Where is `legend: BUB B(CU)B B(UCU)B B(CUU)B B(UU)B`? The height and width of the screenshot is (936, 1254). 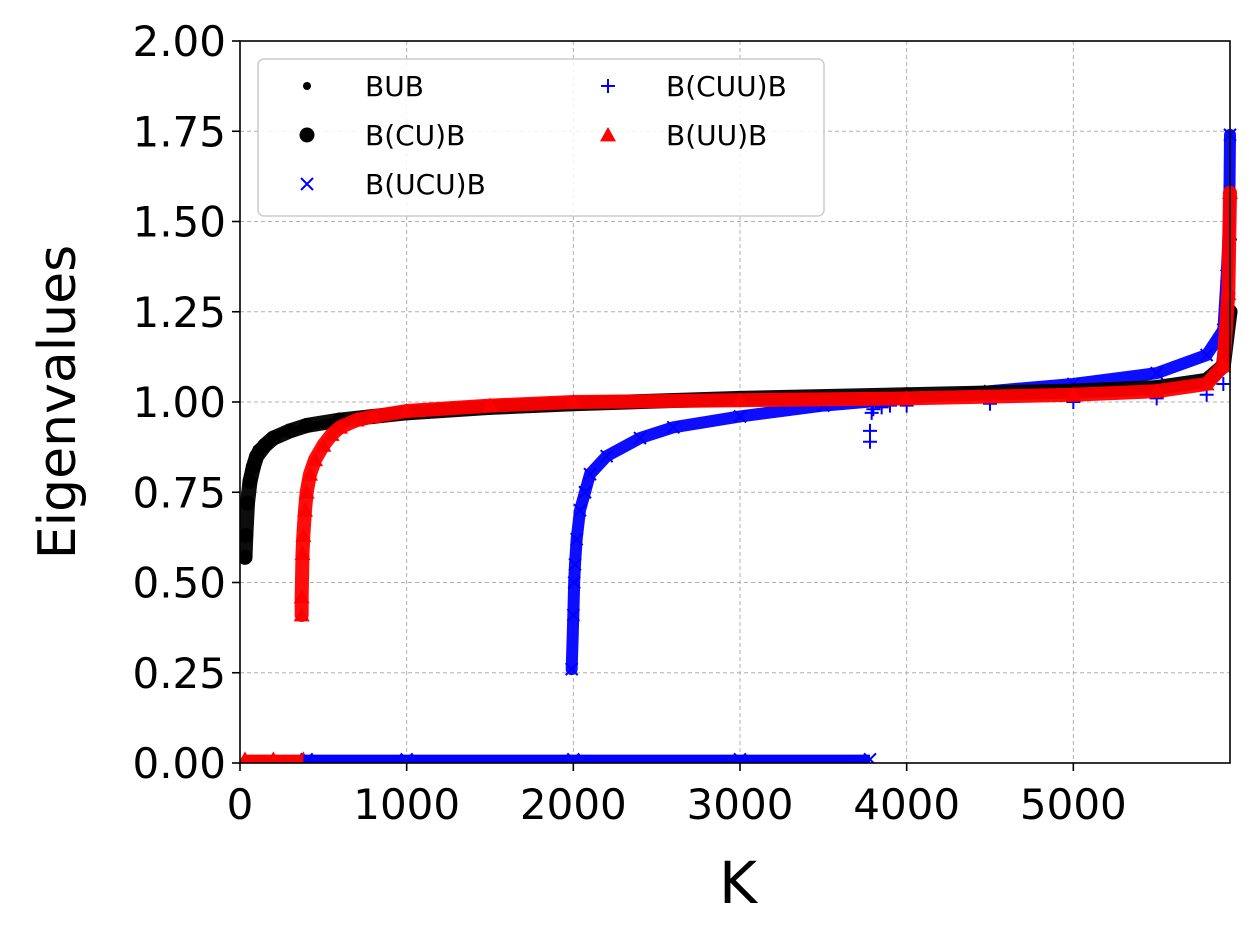 legend: BUB B(CU)B B(UCU)B B(CUU)B B(UU)B is located at coordinates (541, 137).